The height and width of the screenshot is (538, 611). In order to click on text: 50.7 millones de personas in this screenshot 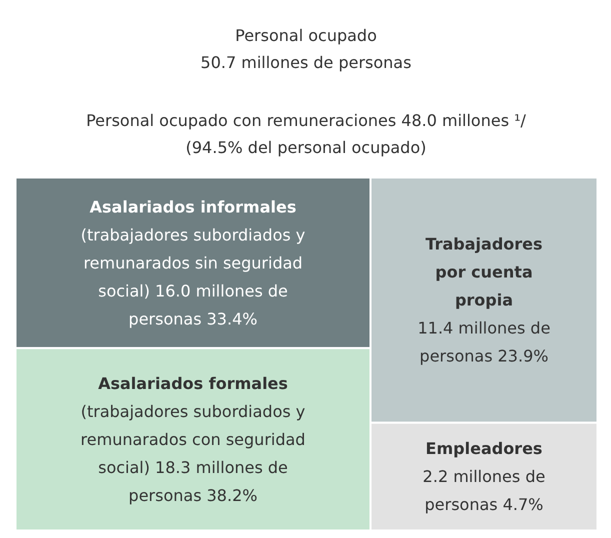, I will do `click(306, 62)`.